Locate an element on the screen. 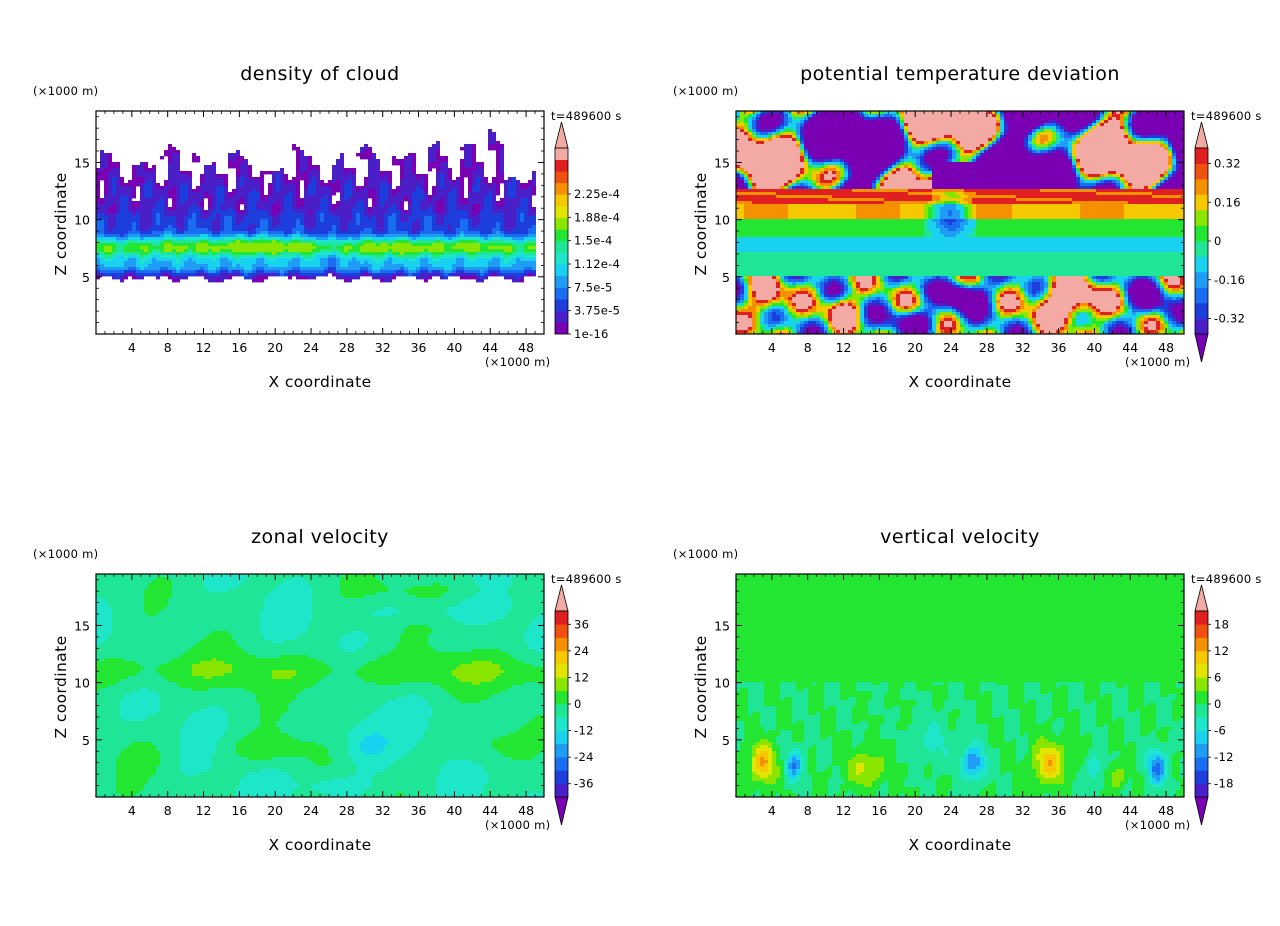 This screenshot has width=1280, height=926. colorbar-label: -0.16 is located at coordinates (1229, 280).